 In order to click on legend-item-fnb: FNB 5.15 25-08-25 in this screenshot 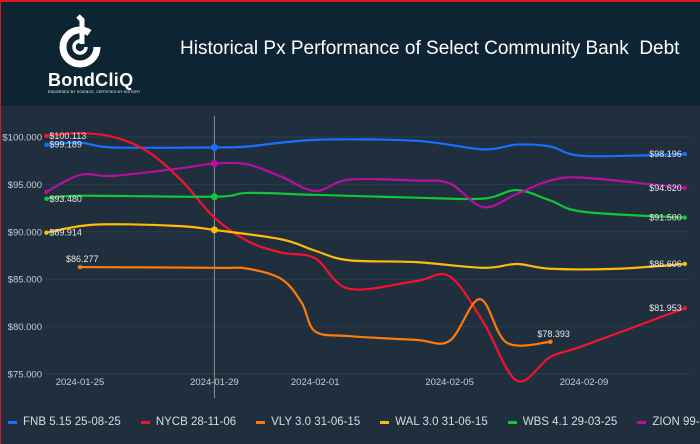, I will do `click(64, 422)`.